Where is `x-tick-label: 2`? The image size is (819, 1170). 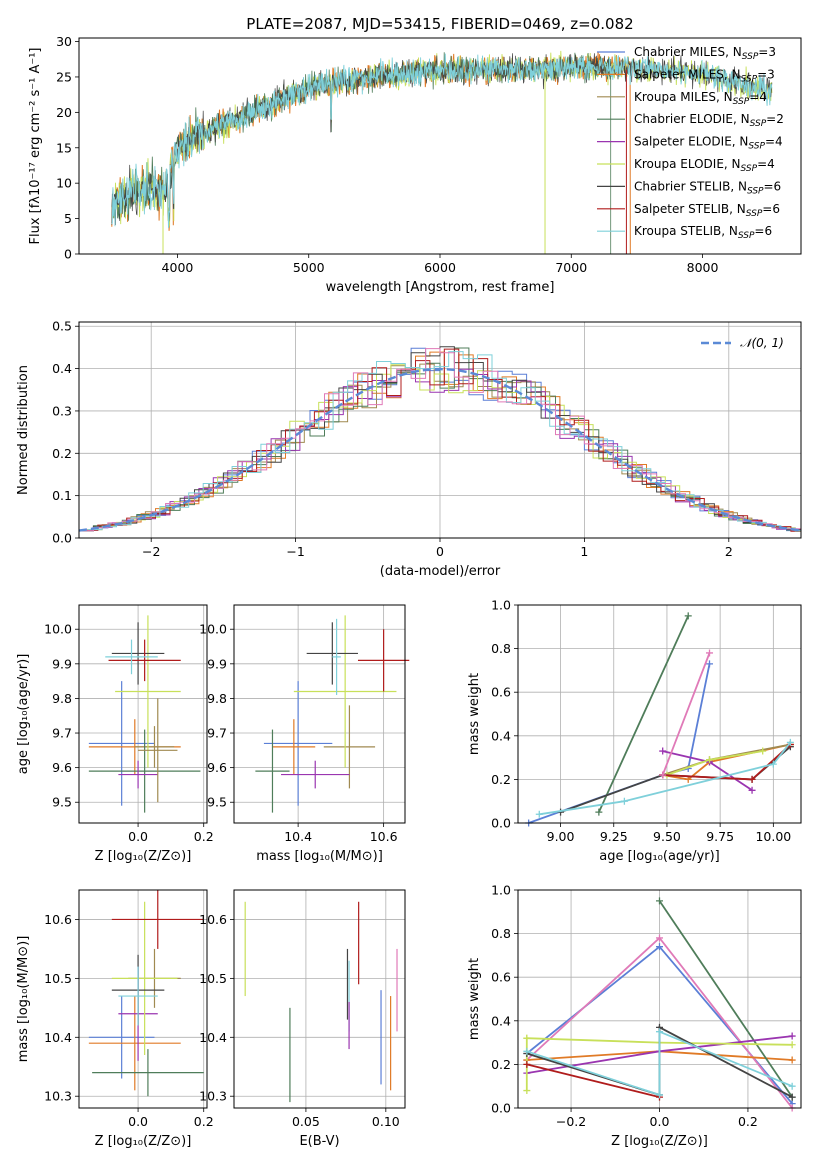 x-tick-label: 2 is located at coordinates (729, 551).